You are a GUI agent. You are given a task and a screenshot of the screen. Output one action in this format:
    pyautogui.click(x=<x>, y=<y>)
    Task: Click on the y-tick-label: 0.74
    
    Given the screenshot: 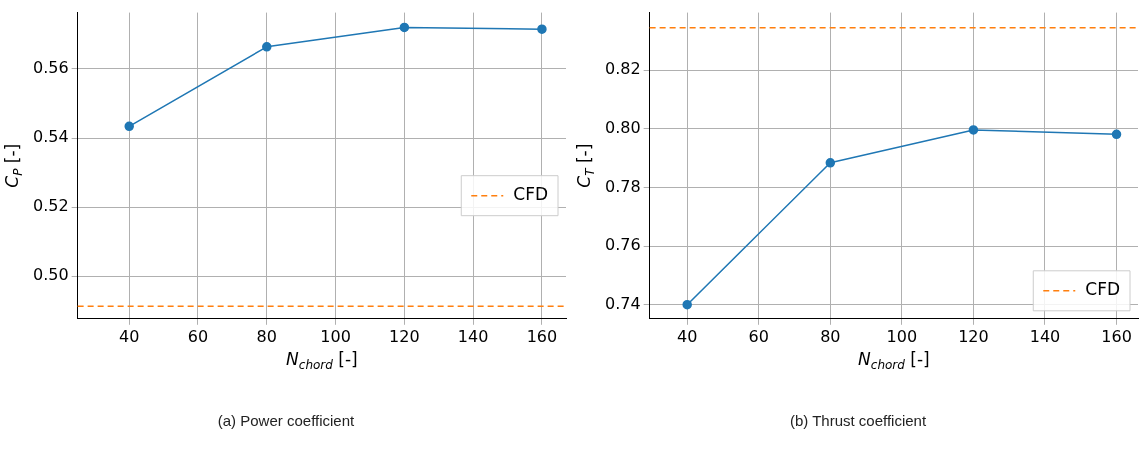 What is the action you would take?
    pyautogui.click(x=623, y=303)
    